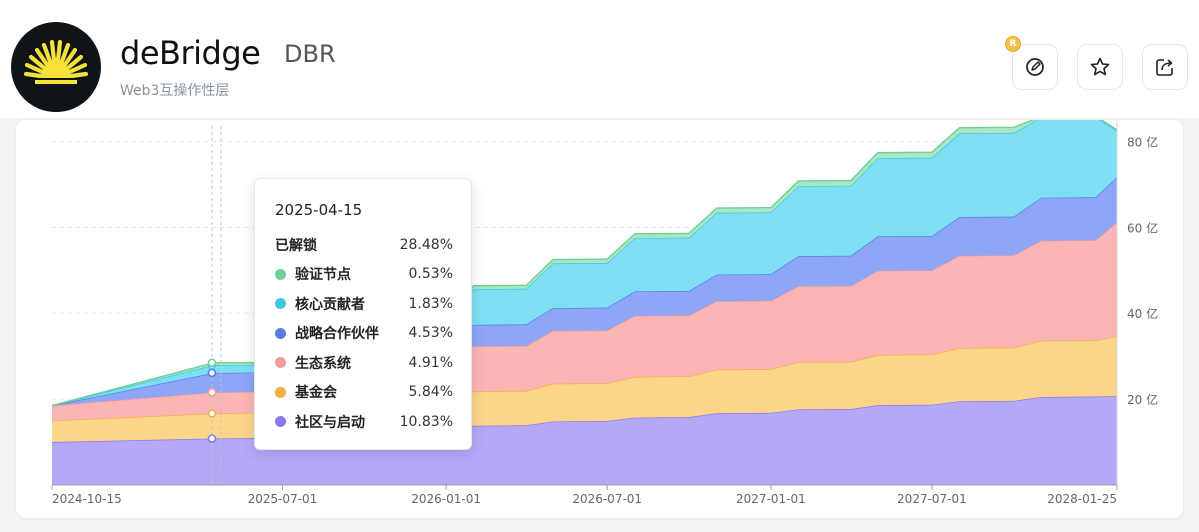  What do you see at coordinates (430, 303) in the screenshot?
I see `tooltip-value: 1.83%` at bounding box center [430, 303].